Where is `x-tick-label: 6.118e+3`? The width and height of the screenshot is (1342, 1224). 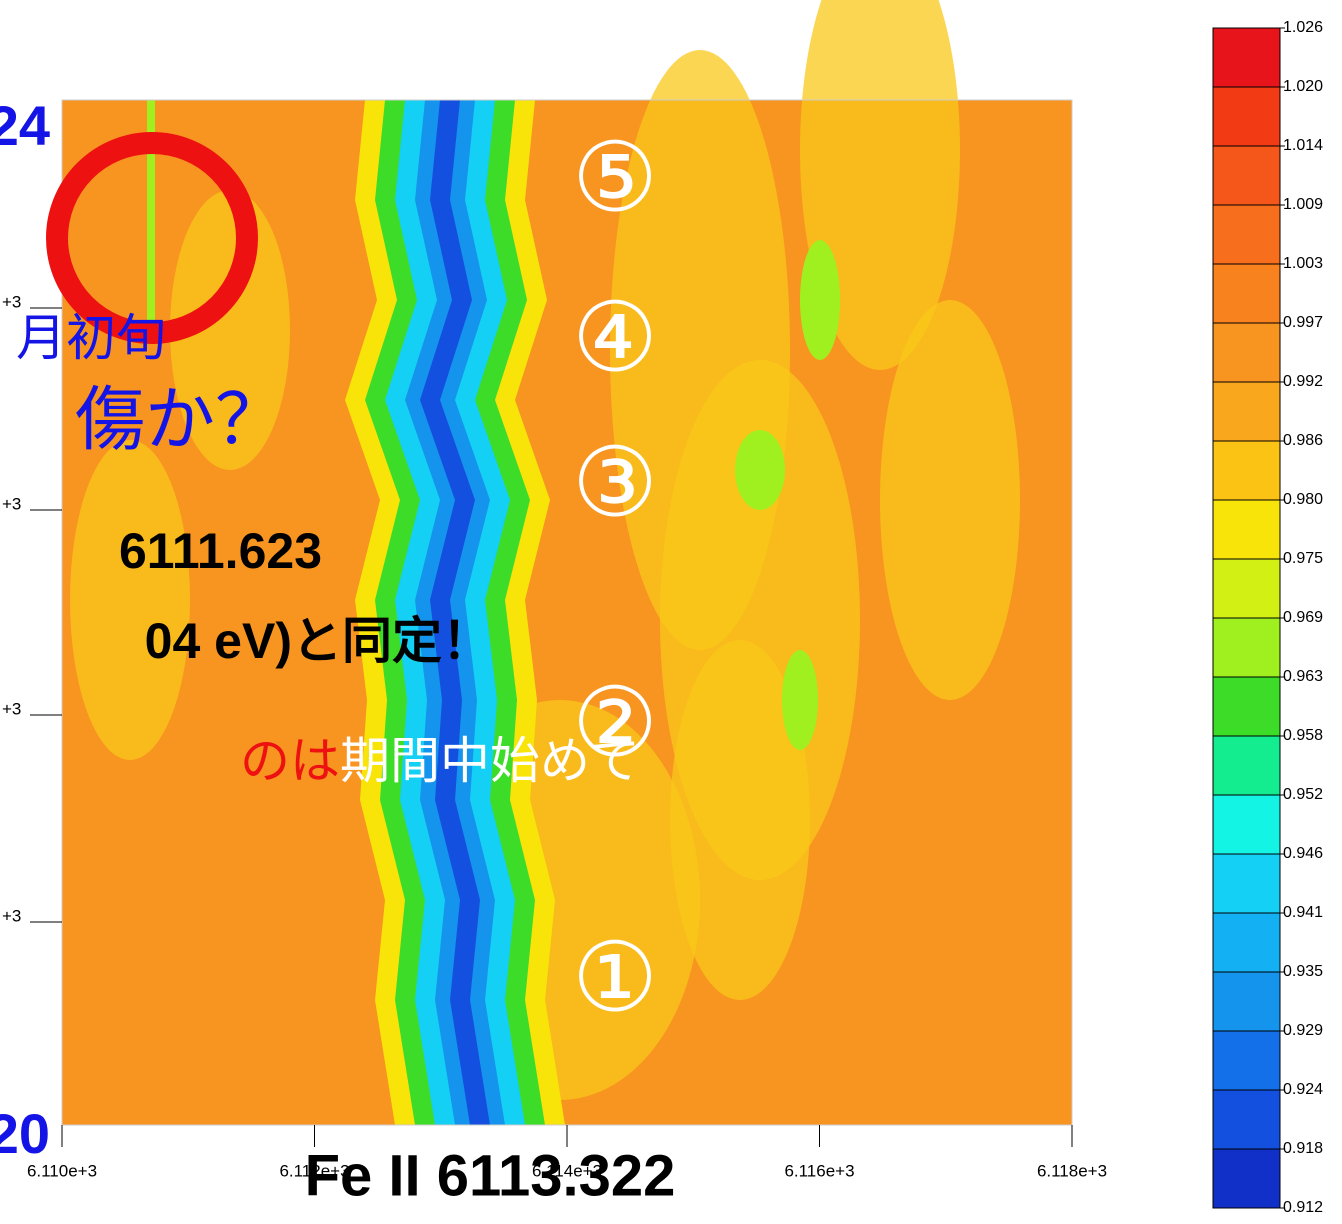 x-tick-label: 6.118e+3 is located at coordinates (1072, 1170).